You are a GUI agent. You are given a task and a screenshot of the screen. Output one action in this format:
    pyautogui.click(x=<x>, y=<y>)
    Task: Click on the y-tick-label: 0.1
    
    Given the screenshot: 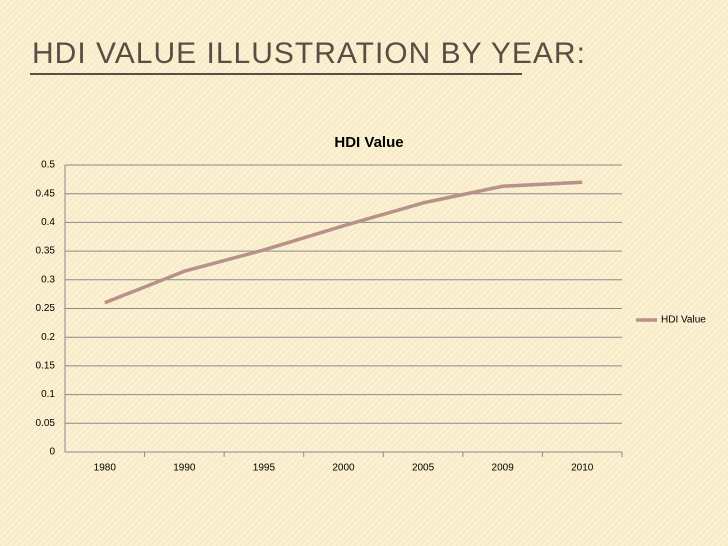 What is the action you would take?
    pyautogui.click(x=48, y=394)
    